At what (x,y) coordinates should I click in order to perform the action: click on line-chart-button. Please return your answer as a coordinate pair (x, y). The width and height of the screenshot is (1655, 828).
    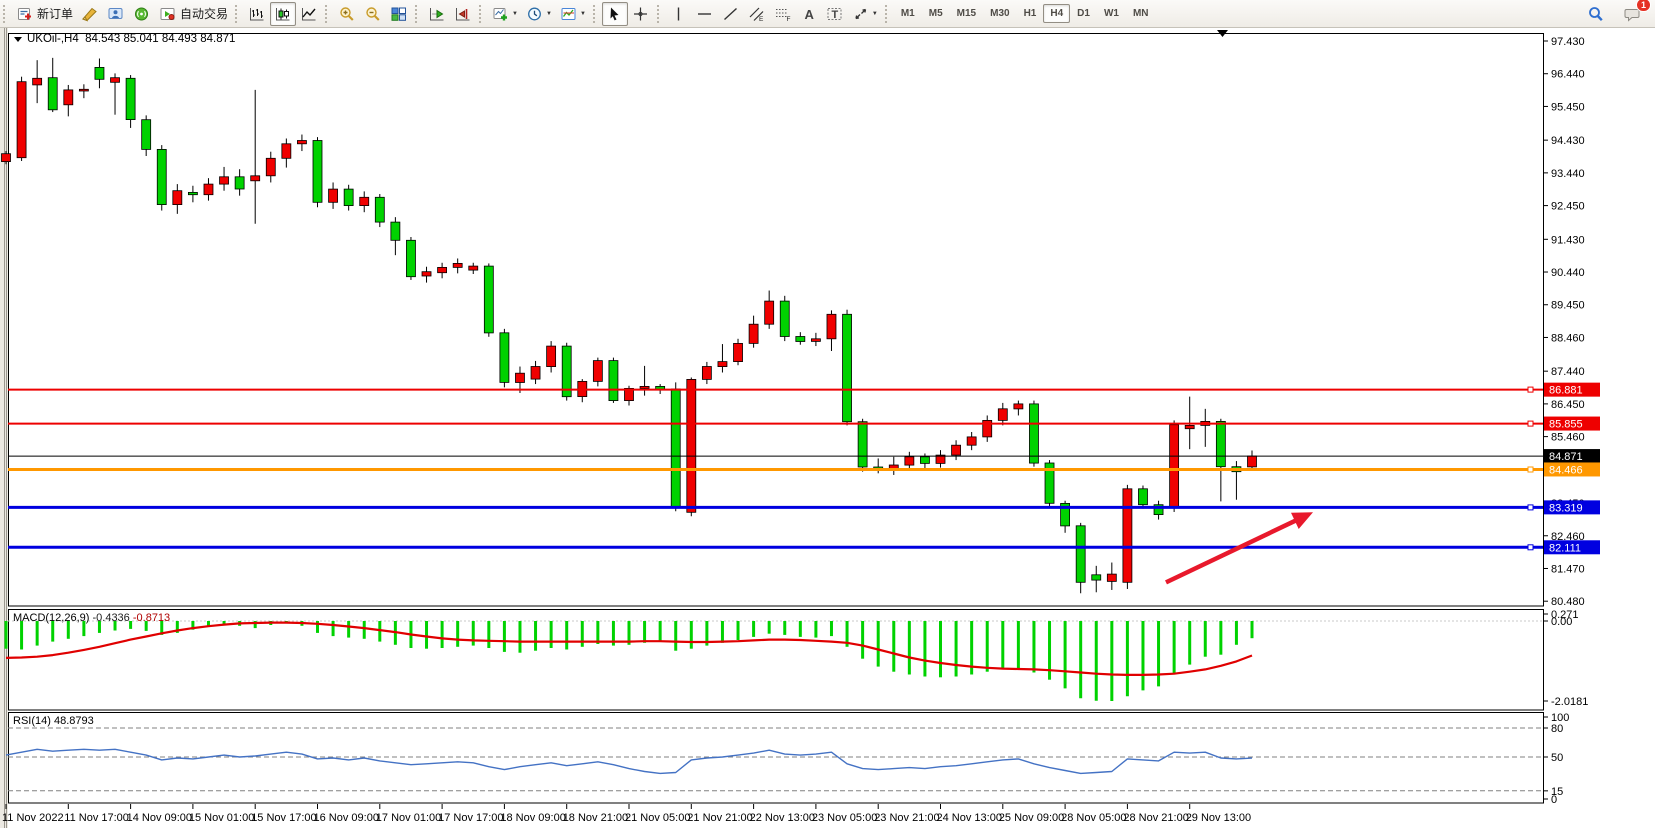
    Looking at the image, I should click on (309, 14).